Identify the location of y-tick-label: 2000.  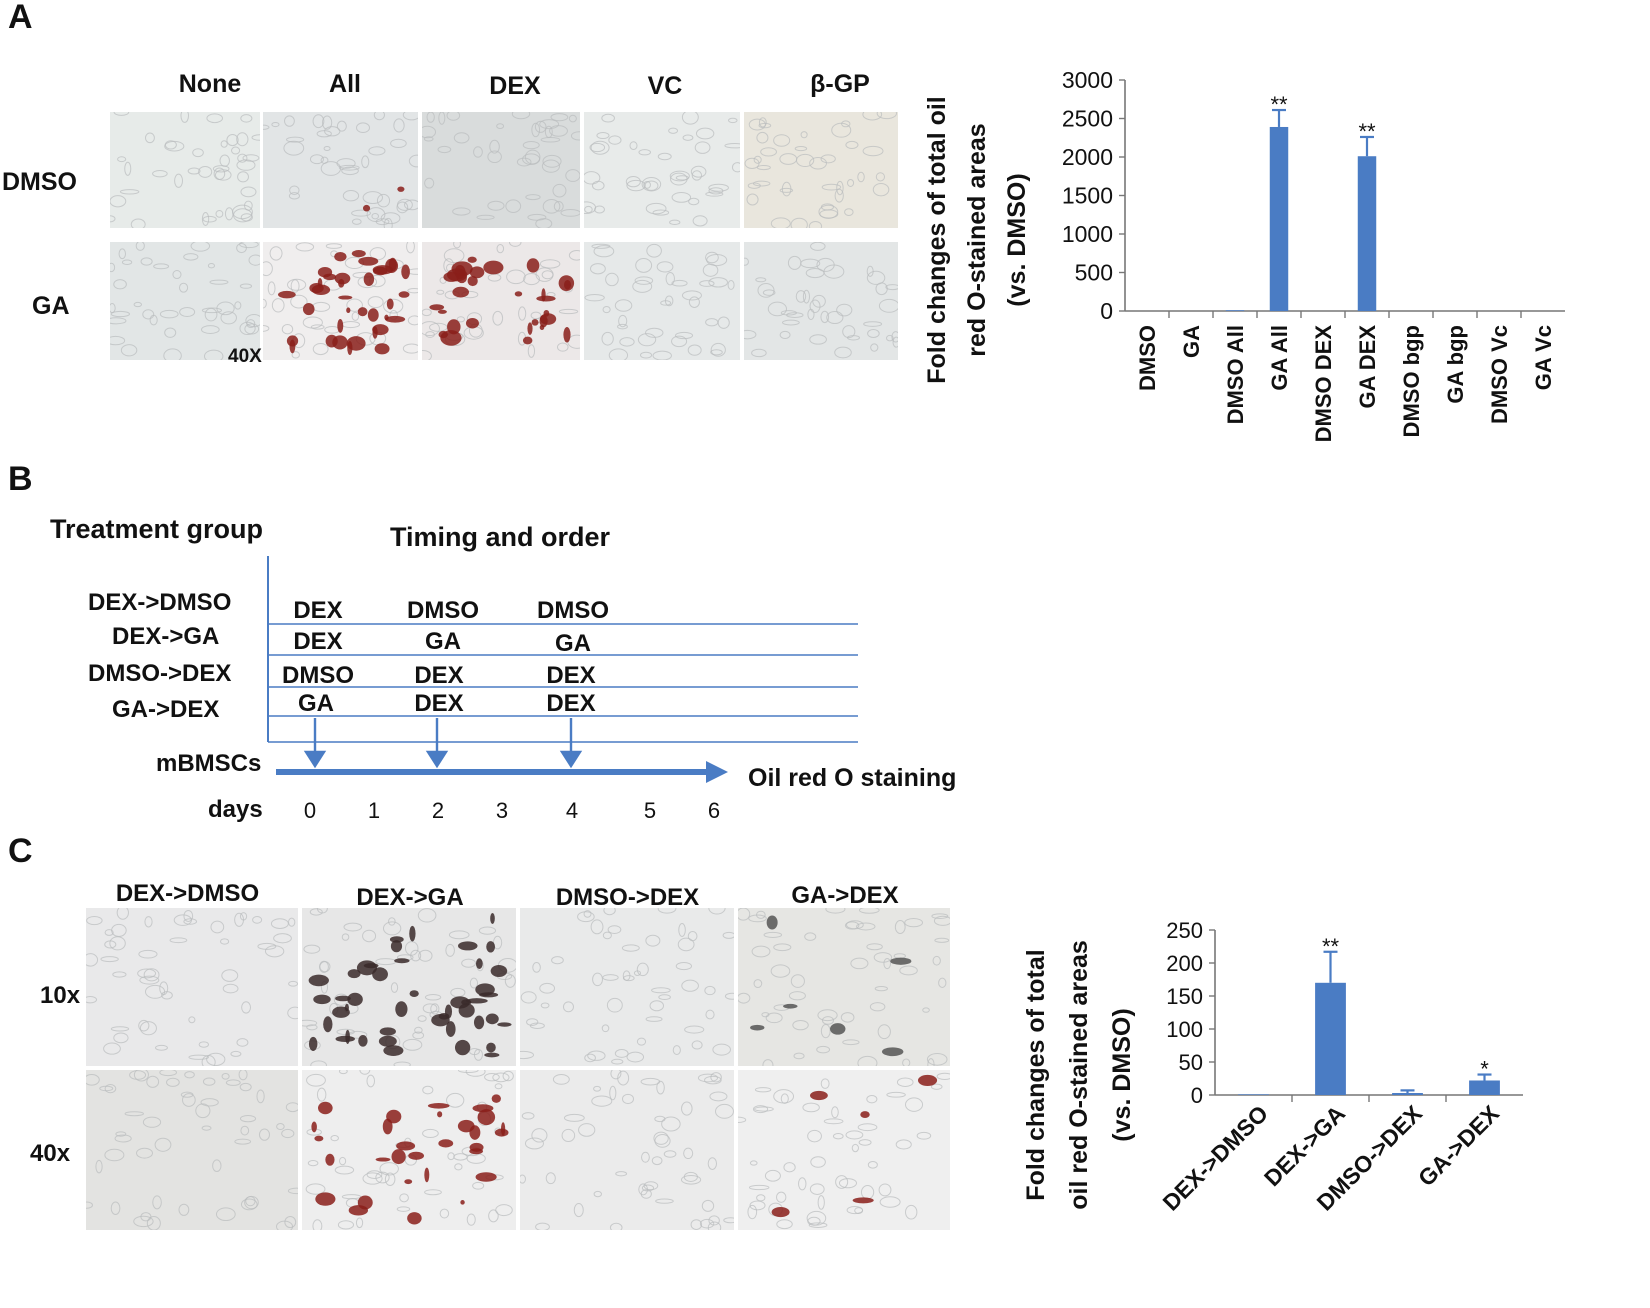
(1087, 157).